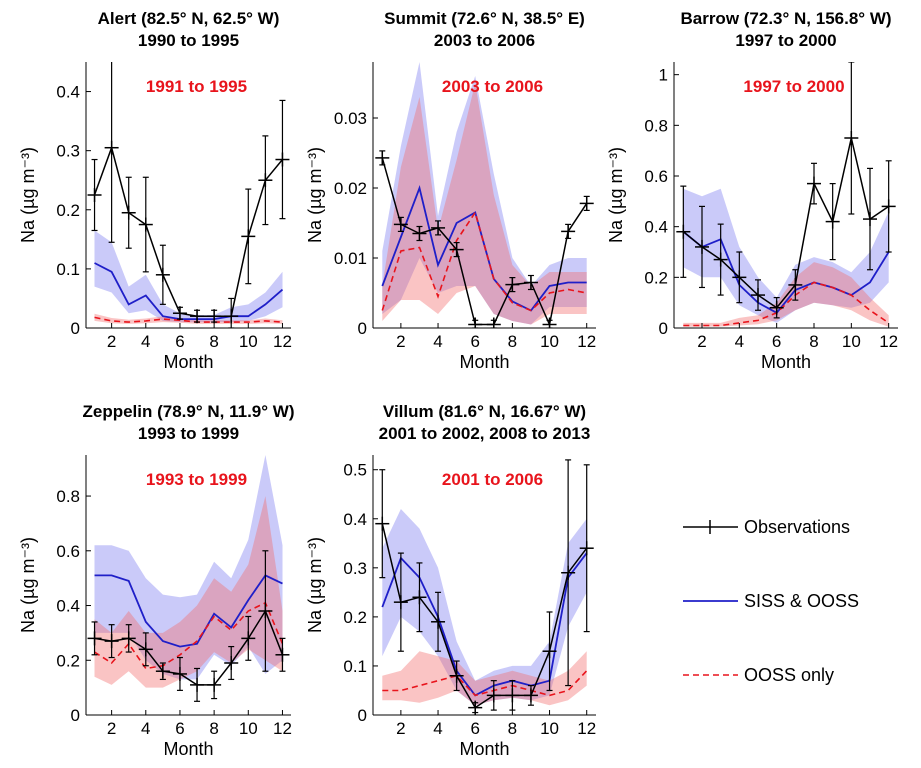 The image size is (921, 768). Describe the element at coordinates (350, 188) in the screenshot. I see `y-tick-label: 0.02` at that location.